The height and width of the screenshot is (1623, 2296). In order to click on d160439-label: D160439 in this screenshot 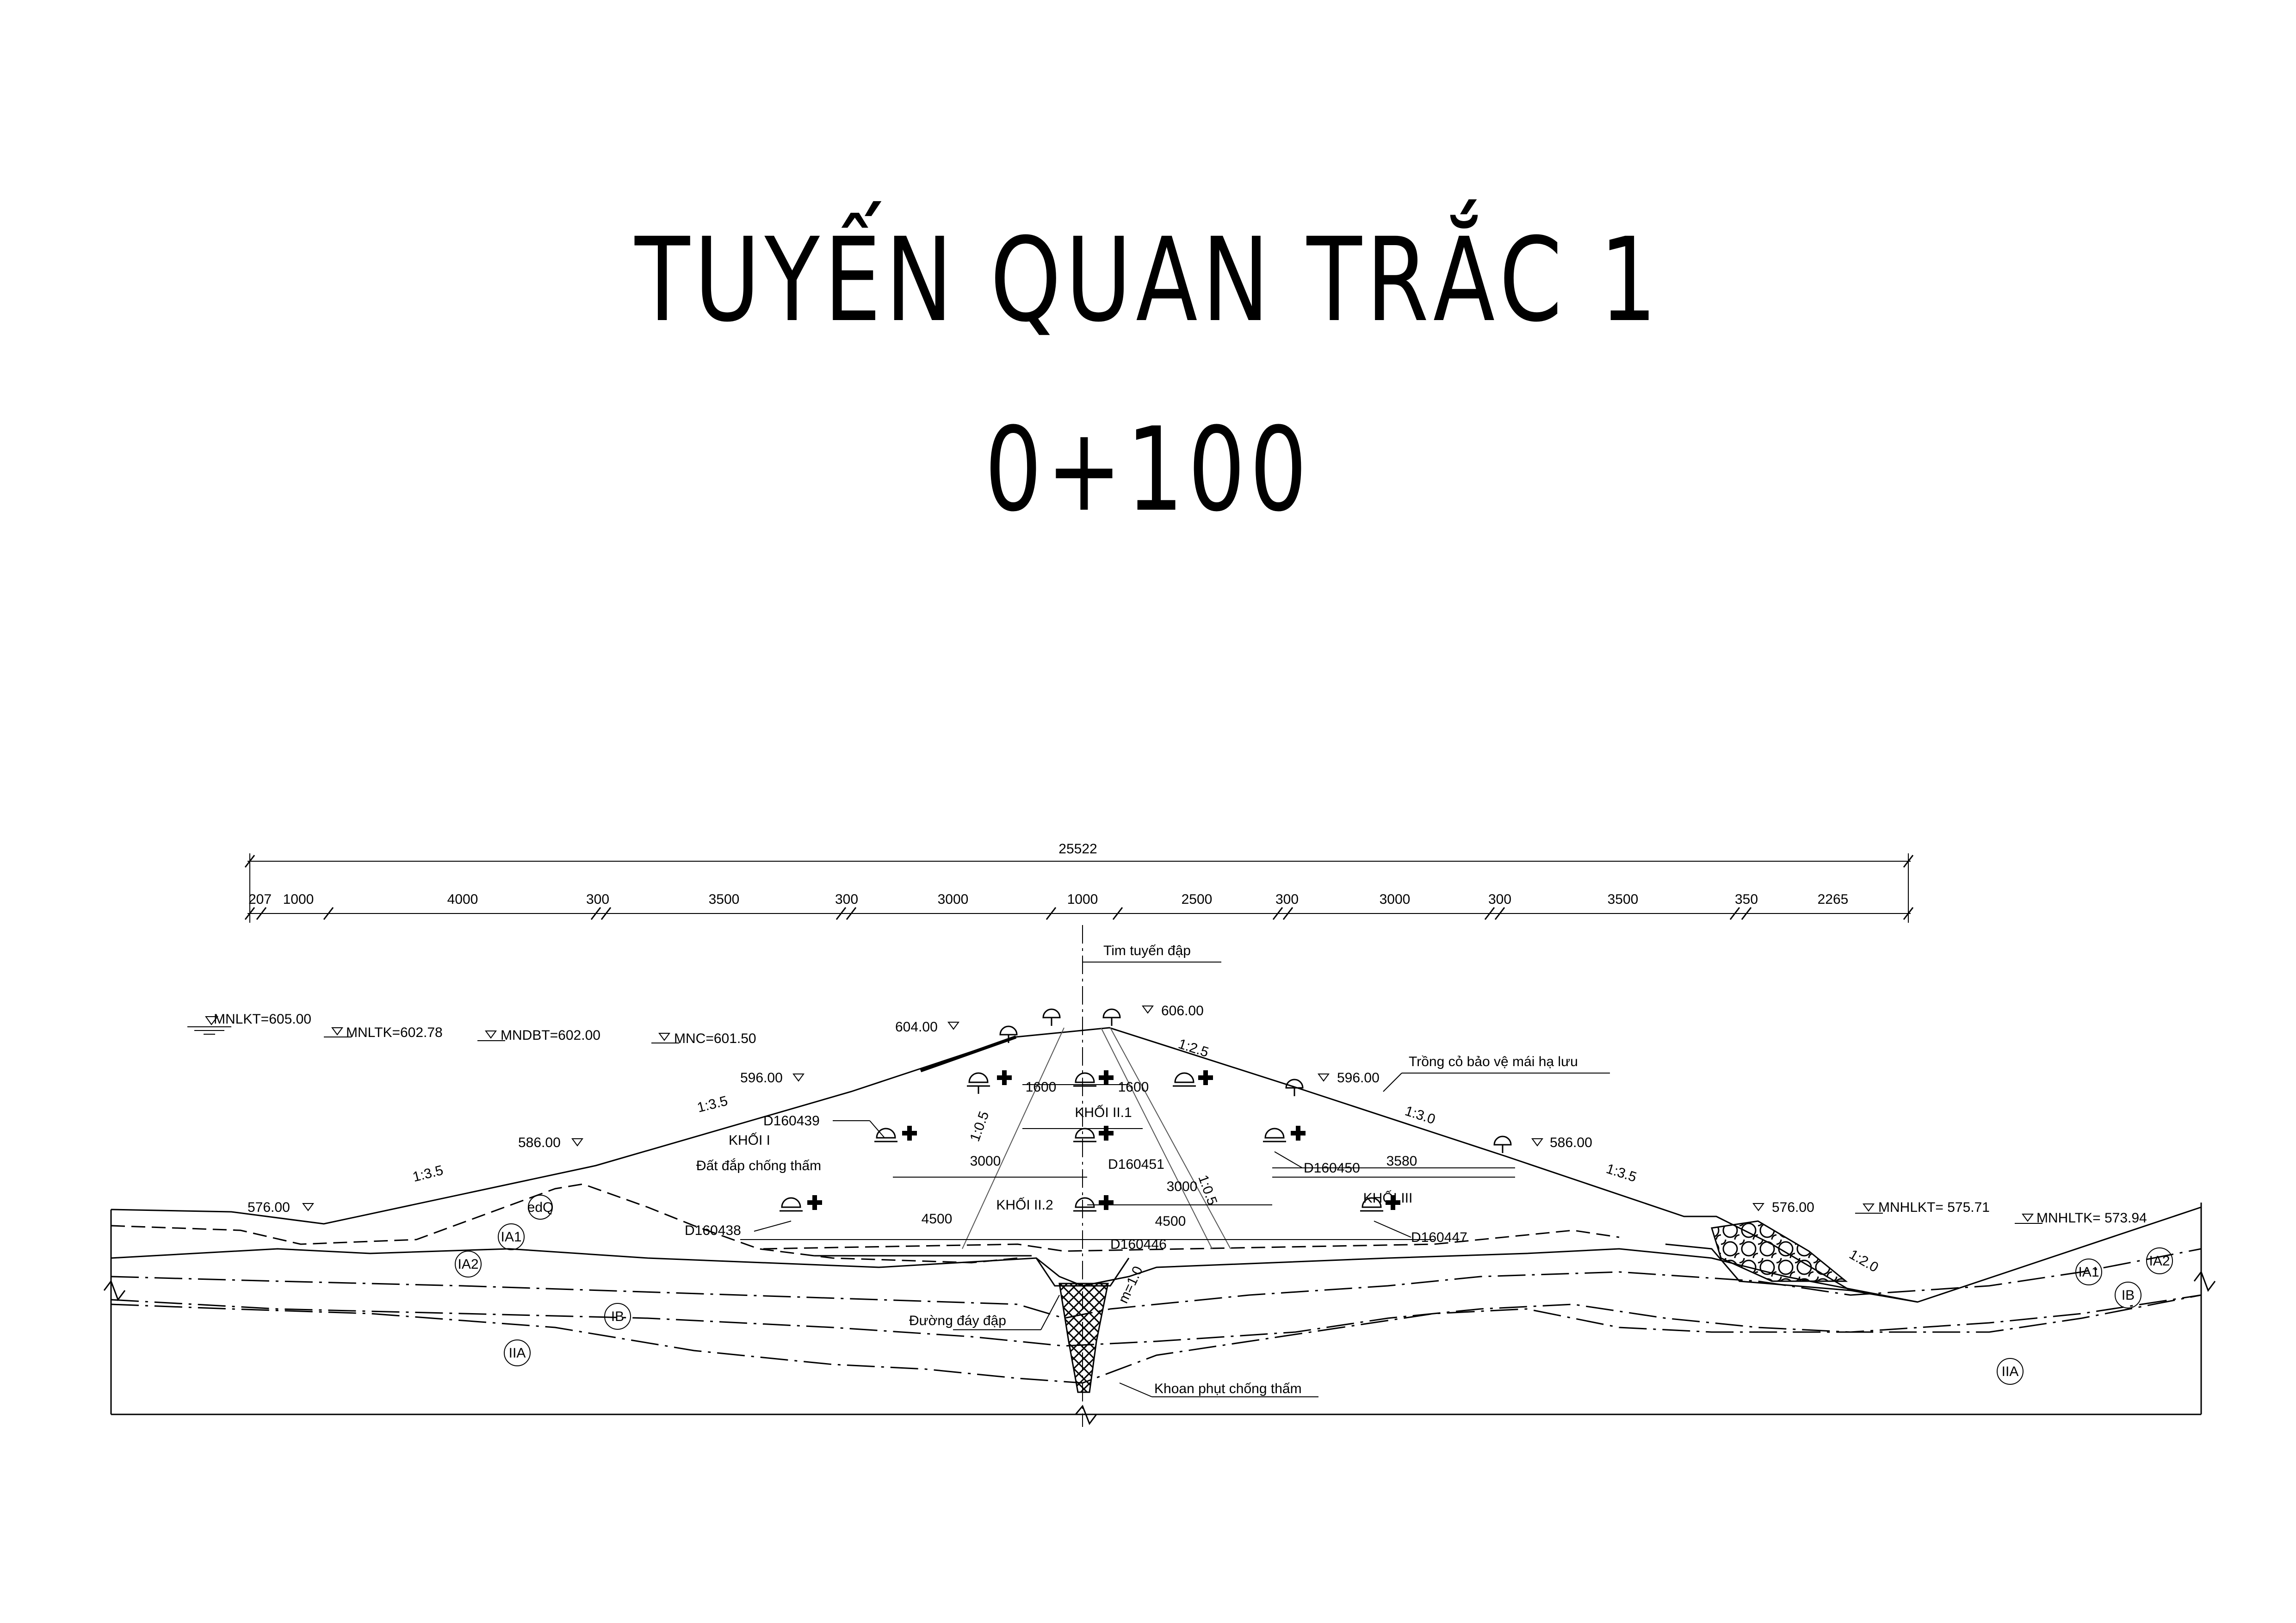, I will do `click(791, 1121)`.